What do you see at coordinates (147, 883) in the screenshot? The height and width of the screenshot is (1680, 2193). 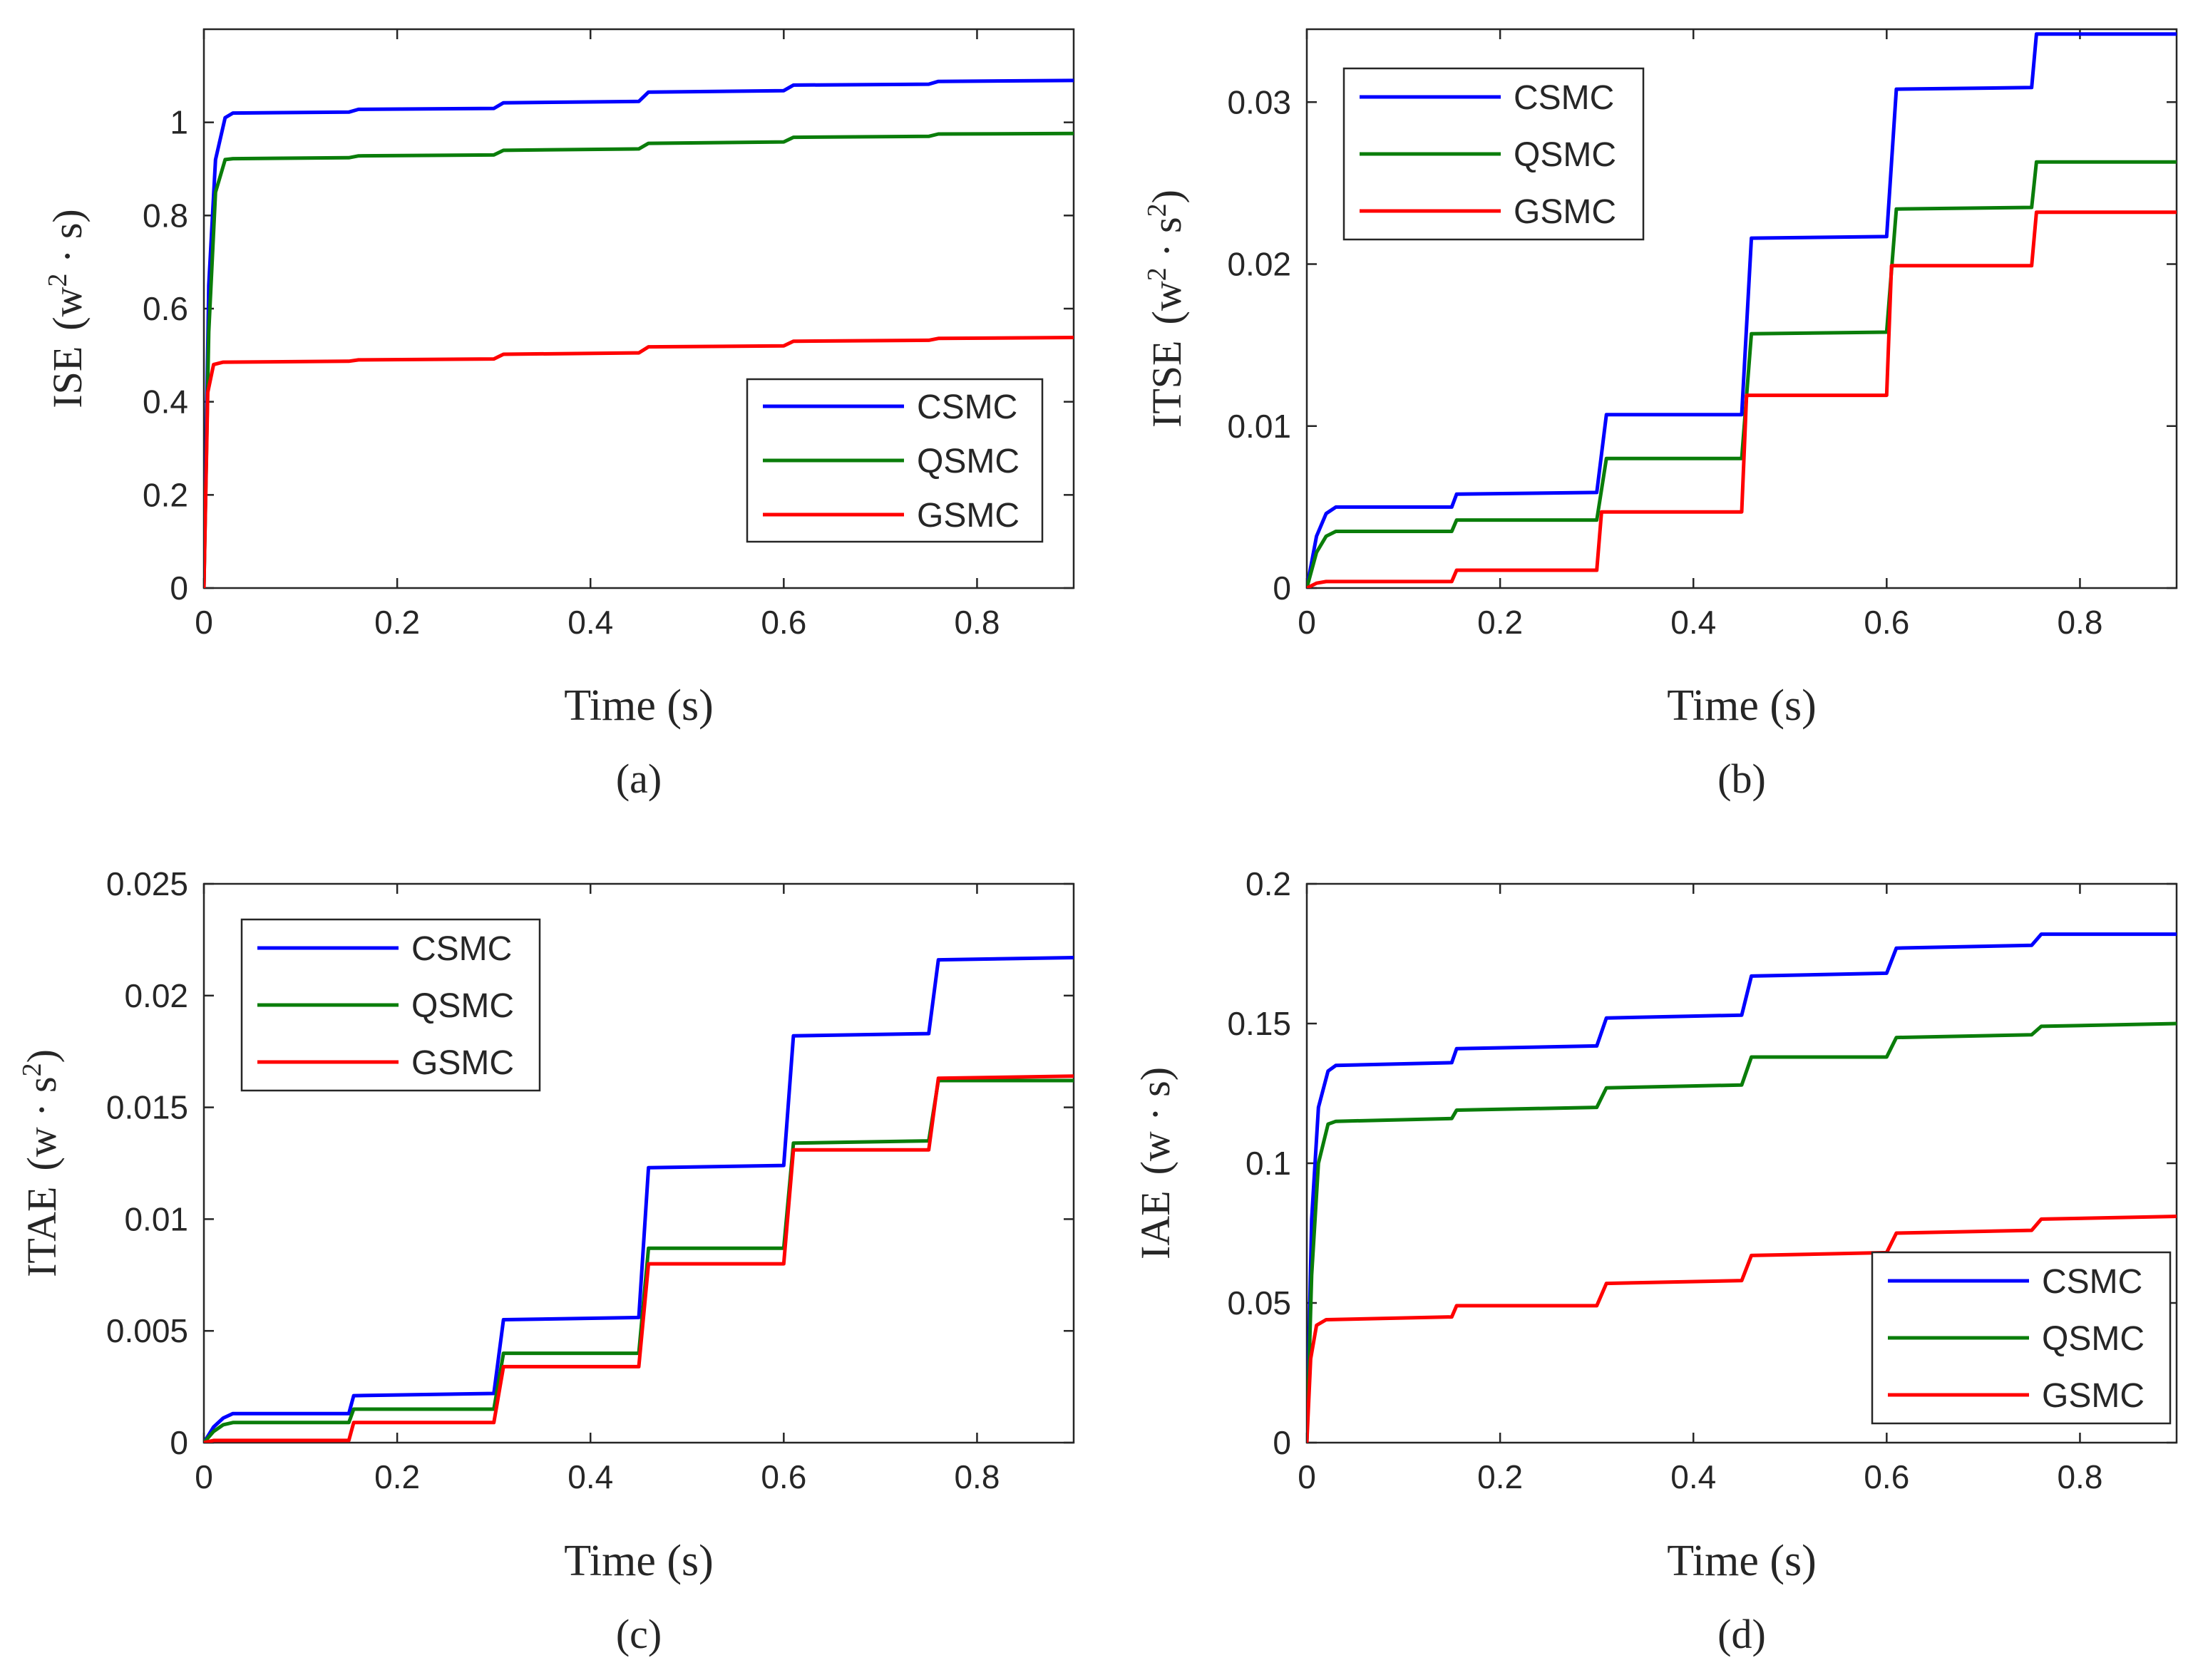 I see `y-tick-label: 0.025` at bounding box center [147, 883].